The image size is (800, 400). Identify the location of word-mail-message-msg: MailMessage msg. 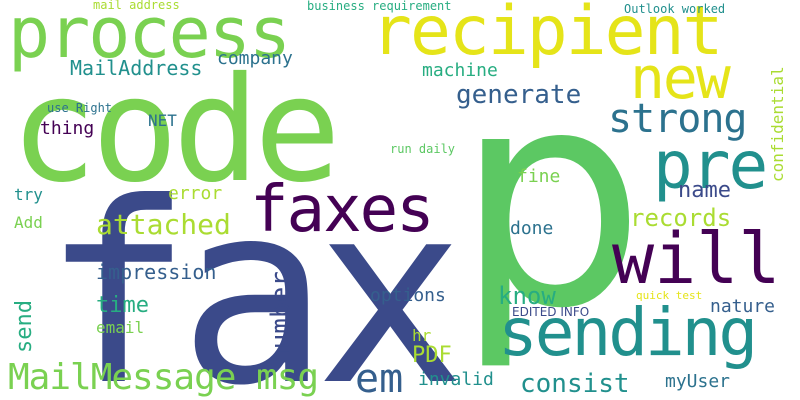
(163, 377).